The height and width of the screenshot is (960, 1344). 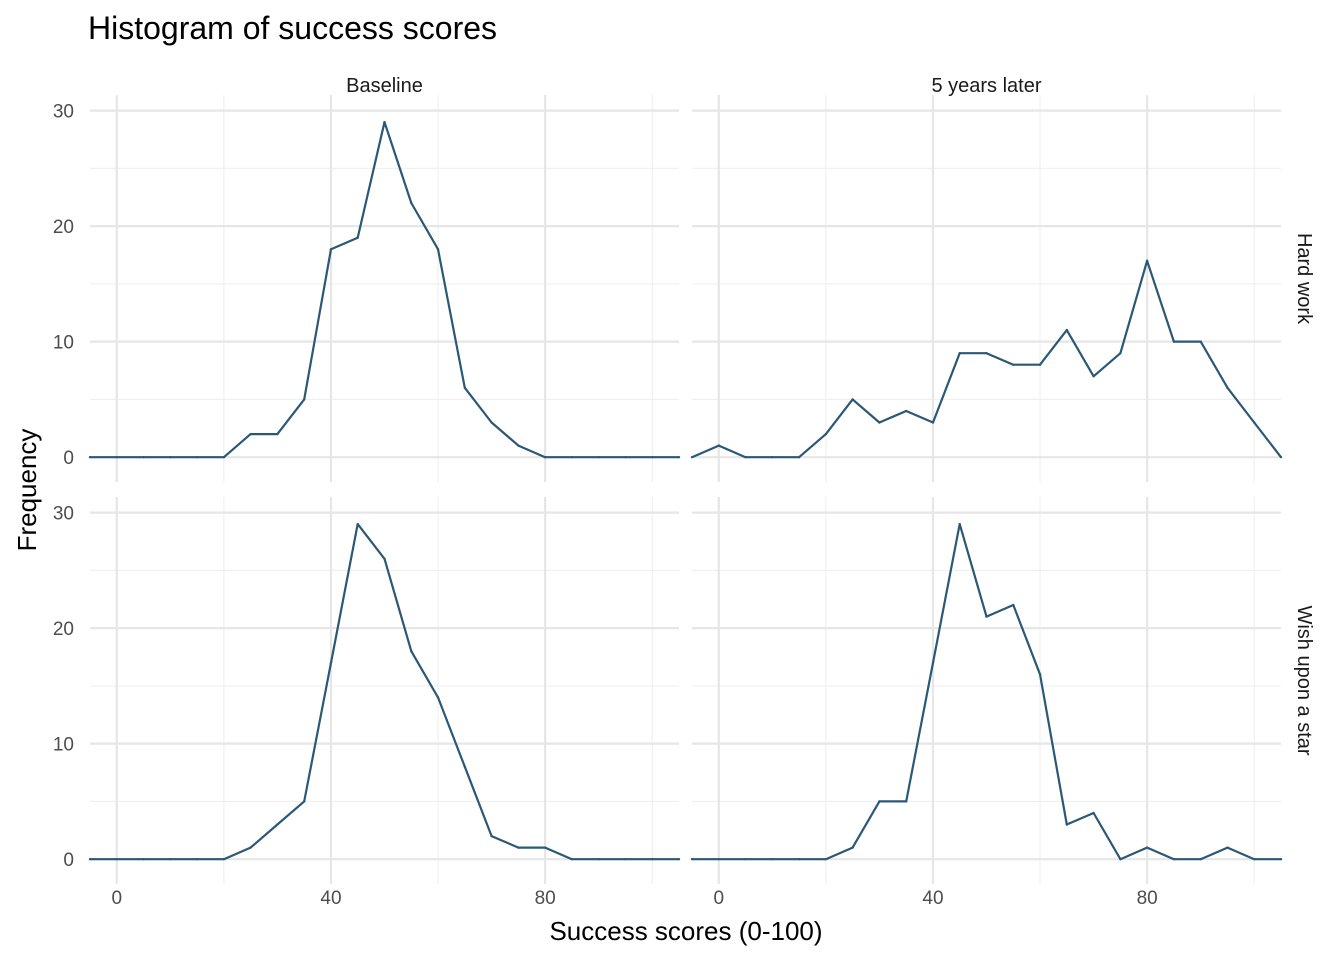 I want to click on column-strip-label: 5 years later, so click(x=986, y=86).